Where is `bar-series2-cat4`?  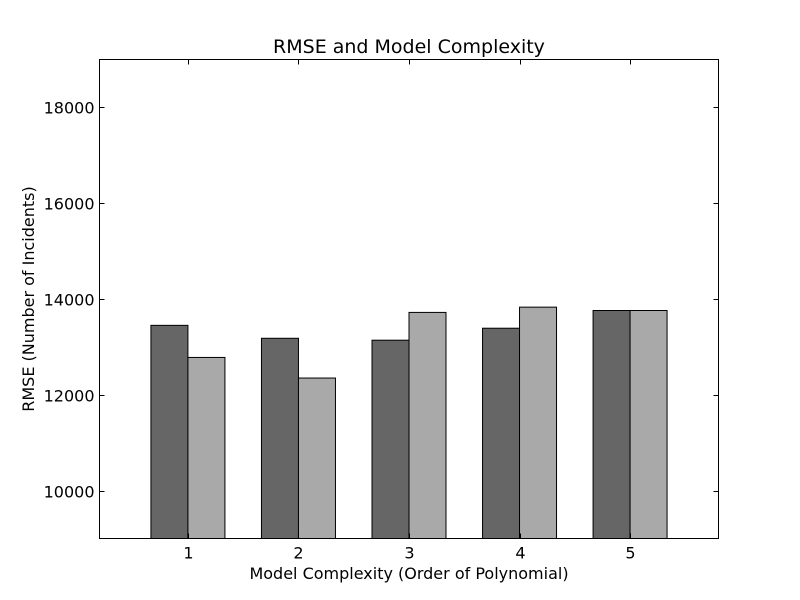 bar-series2-cat4 is located at coordinates (538, 422).